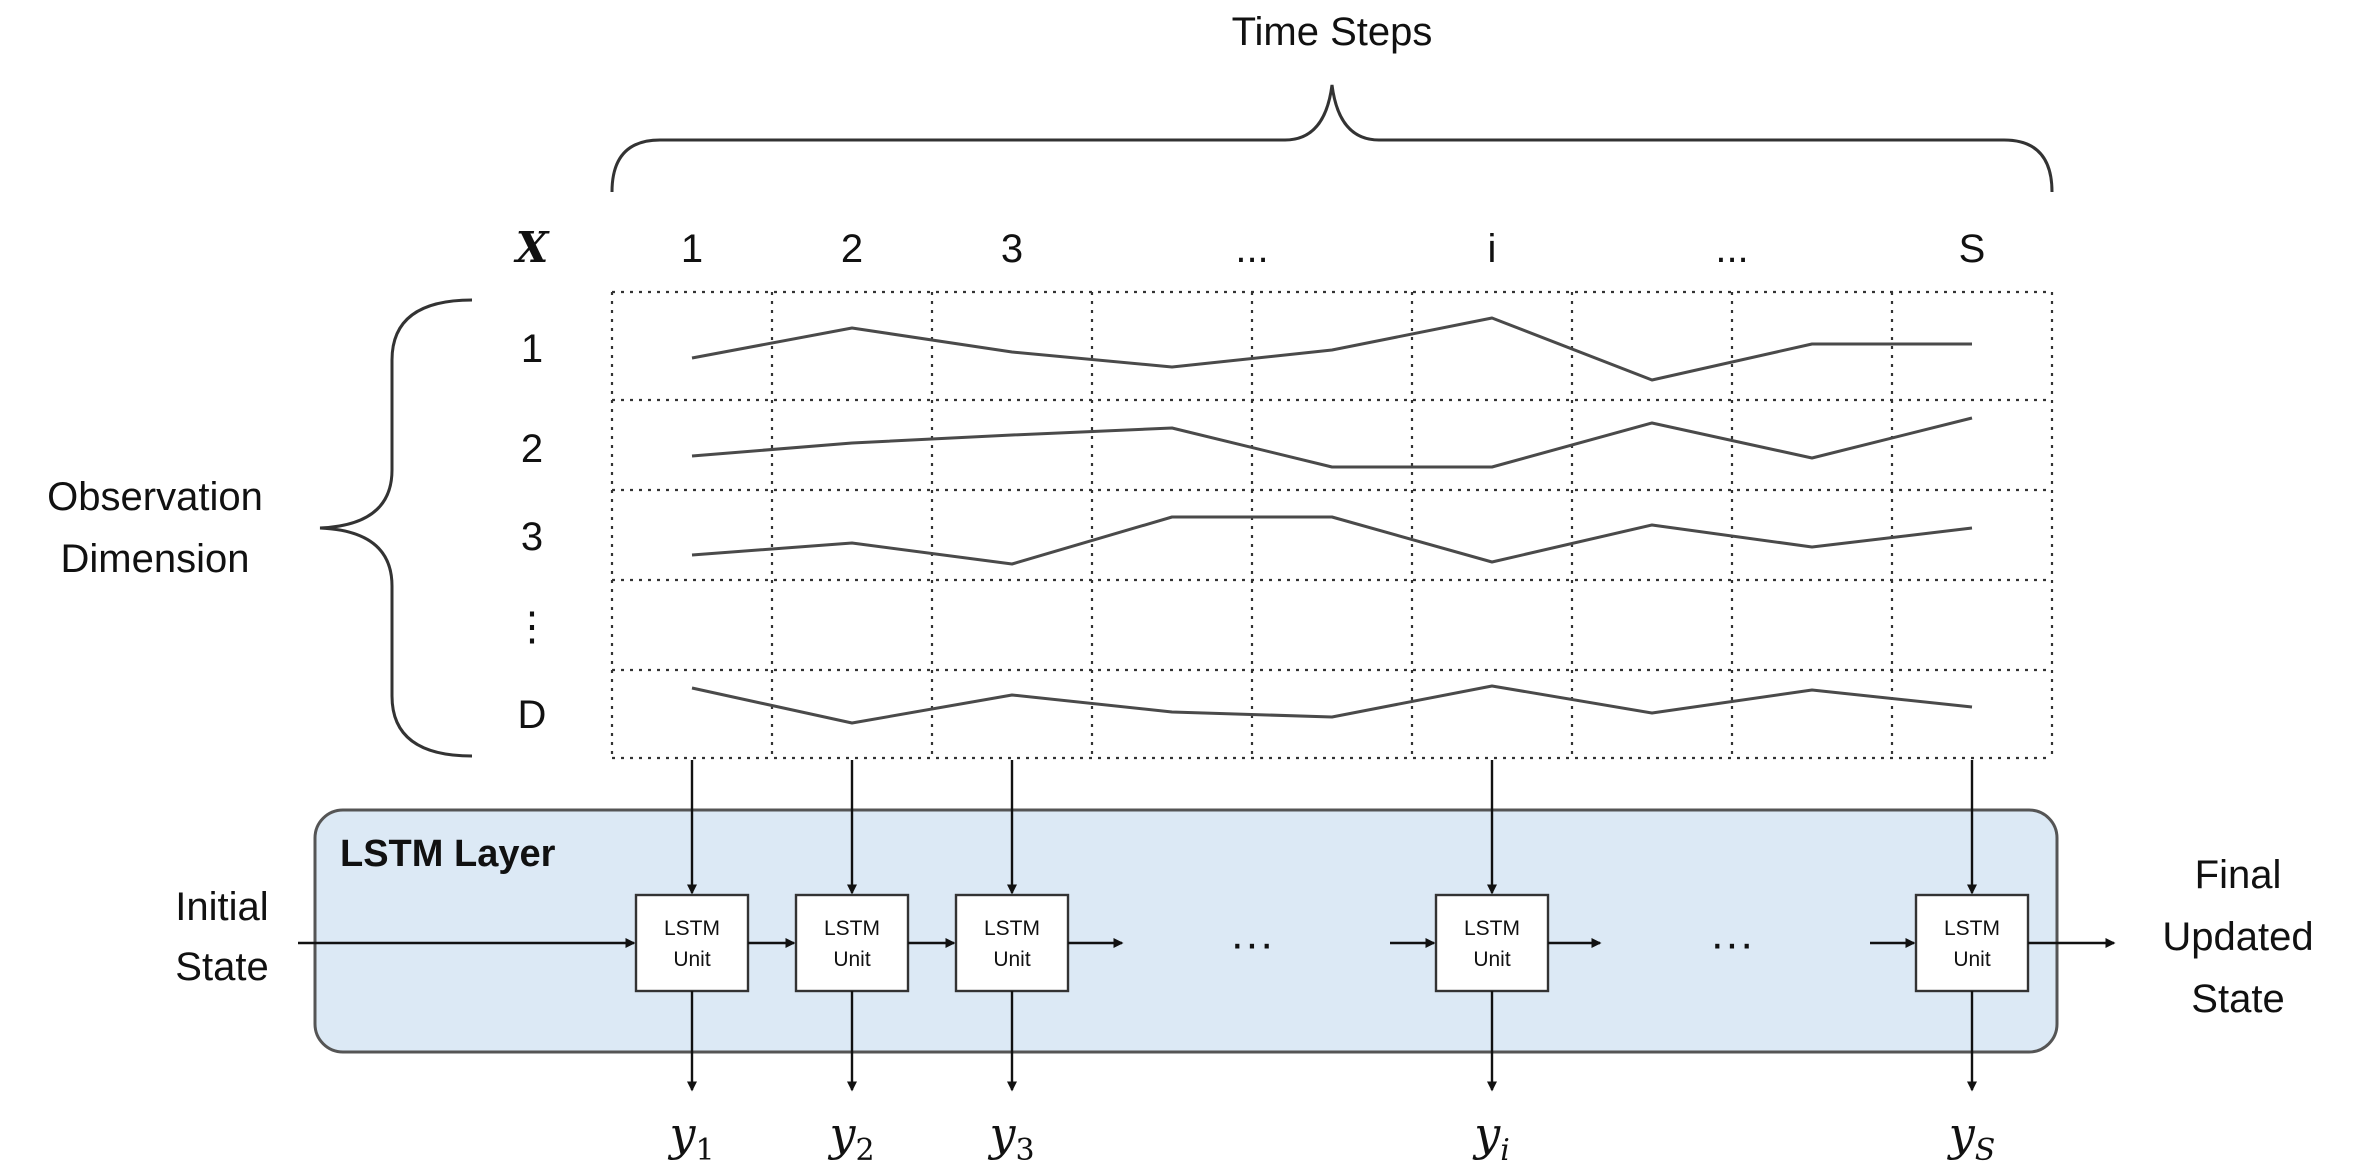  I want to click on row-labels: 1 2 3 ⋮ D, so click(532, 532).